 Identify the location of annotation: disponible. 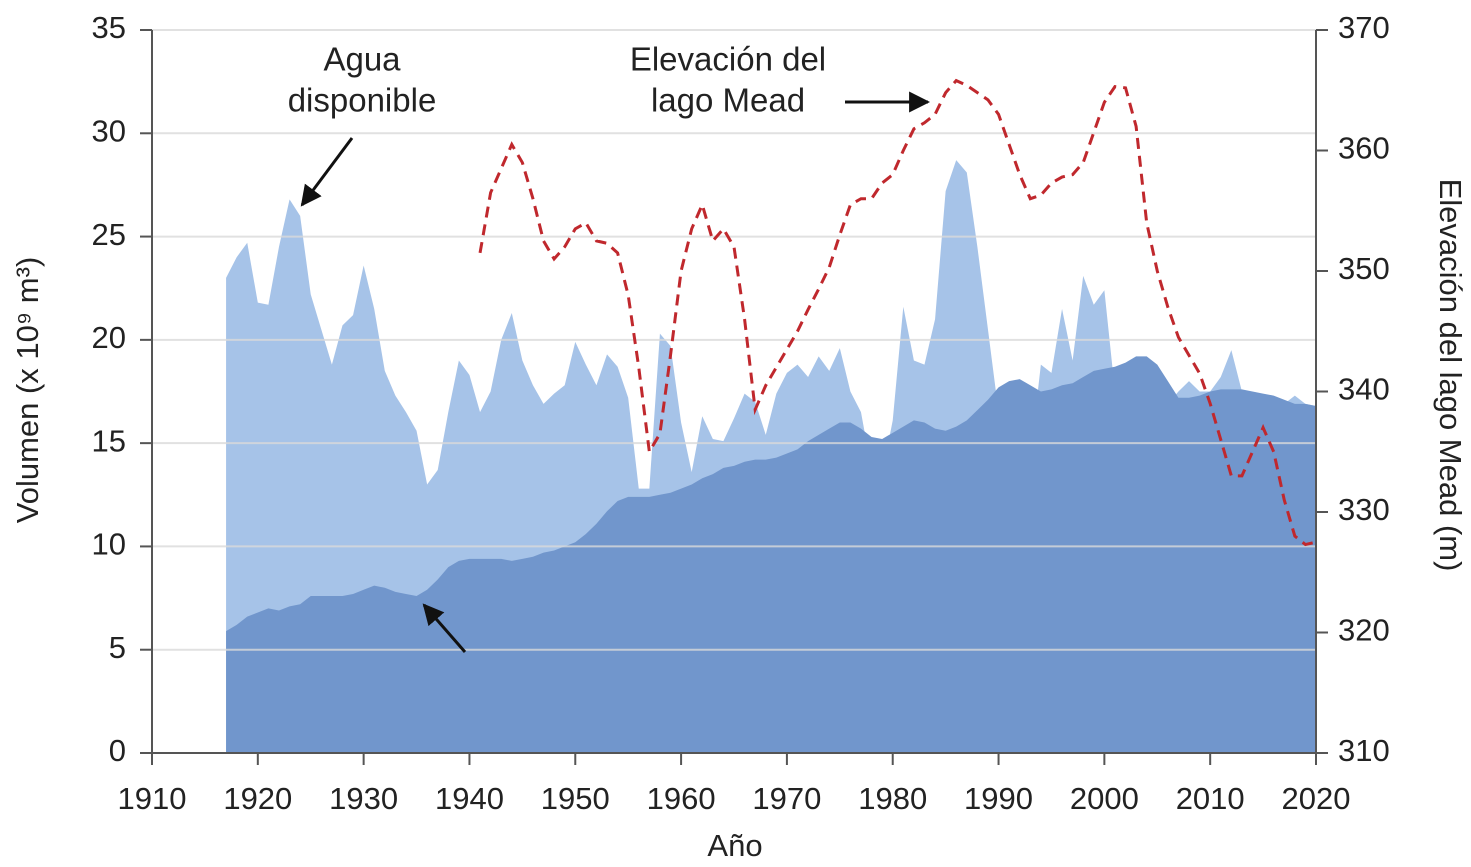
(362, 100).